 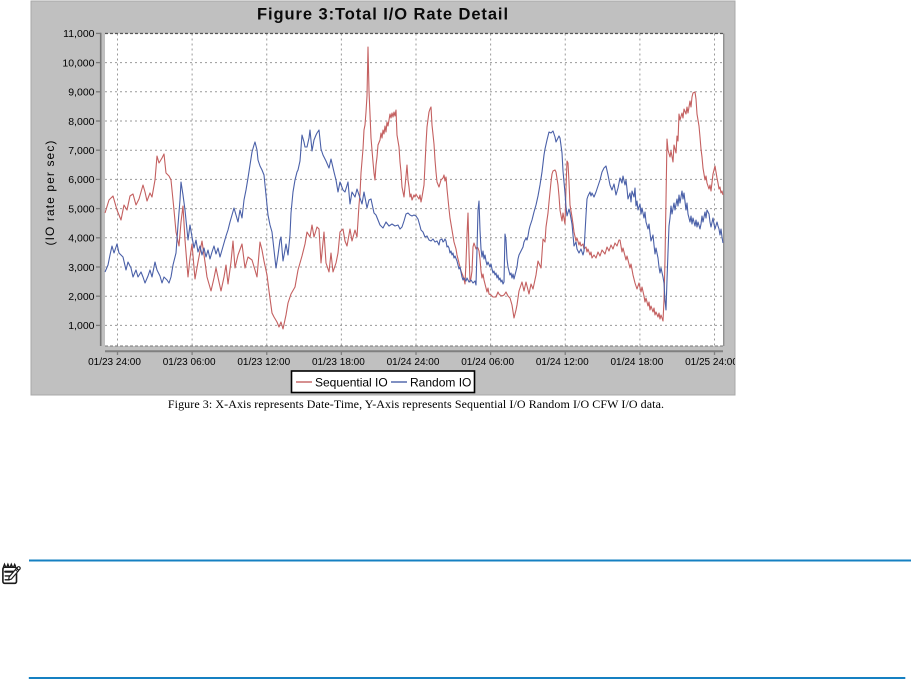 I want to click on svg-text: 01/23 24:00, so click(x=114, y=362).